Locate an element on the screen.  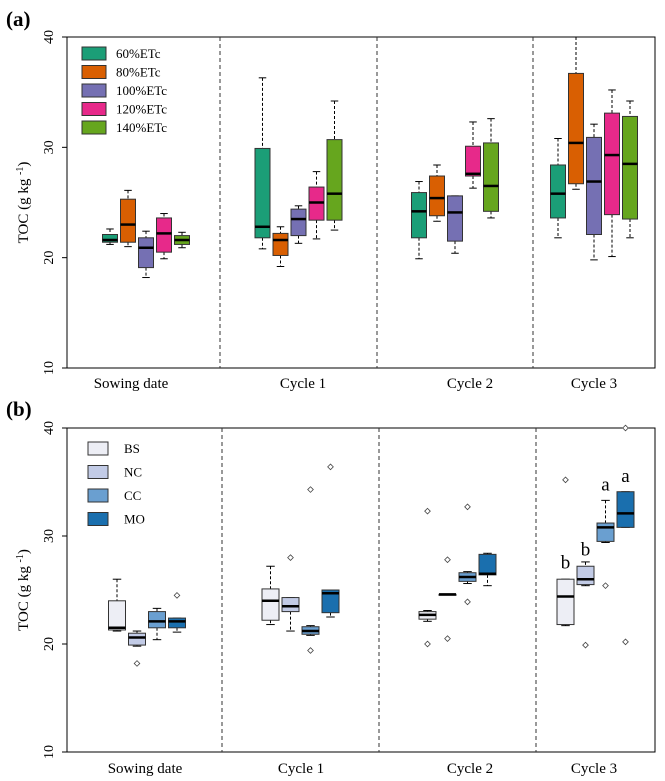
category-label: Cycle 1 is located at coordinates (301, 769).